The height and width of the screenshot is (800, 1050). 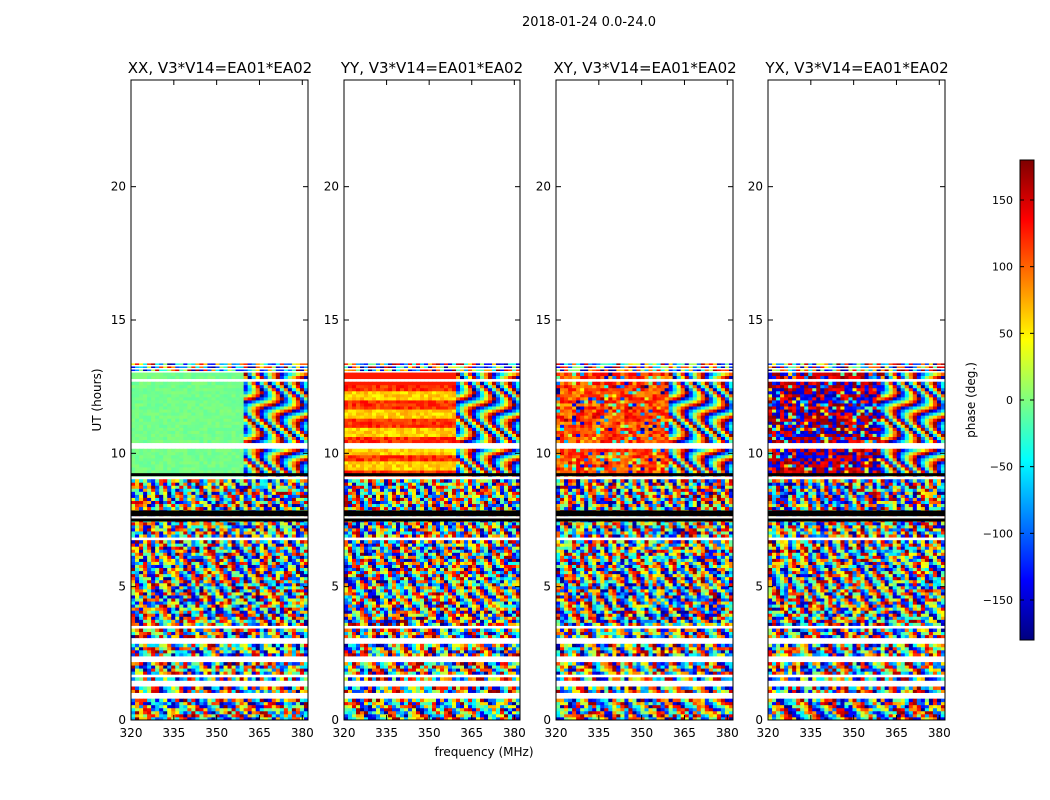 What do you see at coordinates (118, 320) in the screenshot?
I see `y-tick-label: 15` at bounding box center [118, 320].